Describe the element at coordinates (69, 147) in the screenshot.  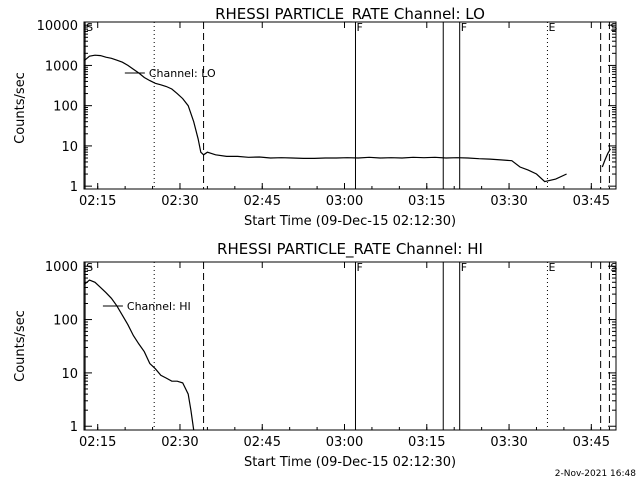
I see `lo-y-tick-label: 10` at that location.